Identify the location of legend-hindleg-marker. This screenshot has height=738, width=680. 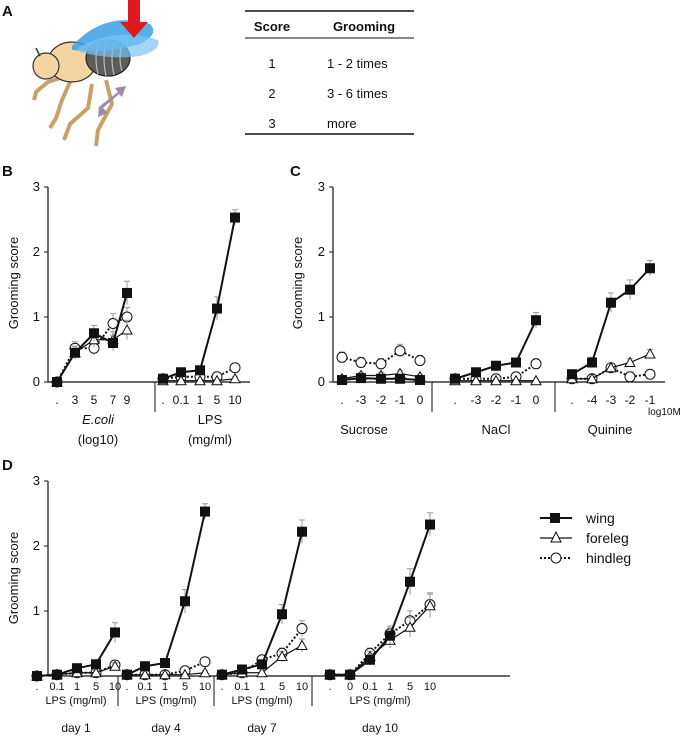
(556, 558).